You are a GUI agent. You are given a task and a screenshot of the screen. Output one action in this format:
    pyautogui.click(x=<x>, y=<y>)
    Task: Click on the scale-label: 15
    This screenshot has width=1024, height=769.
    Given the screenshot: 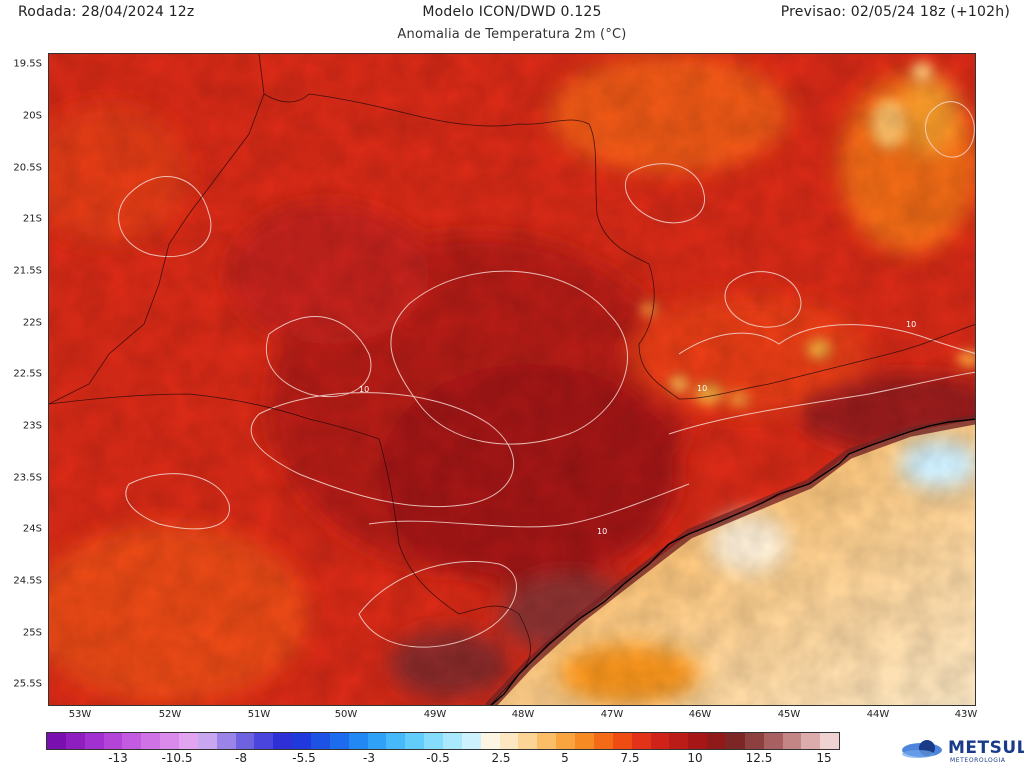 What is the action you would take?
    pyautogui.click(x=824, y=758)
    